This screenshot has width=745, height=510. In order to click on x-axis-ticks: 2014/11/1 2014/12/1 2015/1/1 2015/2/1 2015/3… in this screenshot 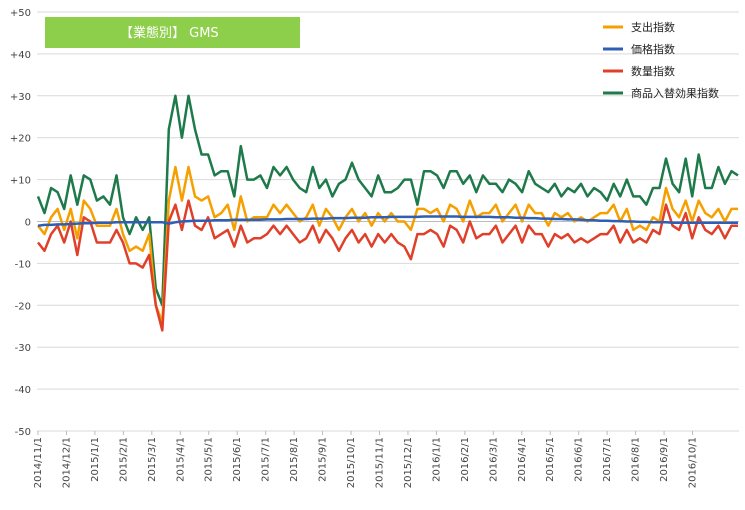, I will do `click(366, 459)`.